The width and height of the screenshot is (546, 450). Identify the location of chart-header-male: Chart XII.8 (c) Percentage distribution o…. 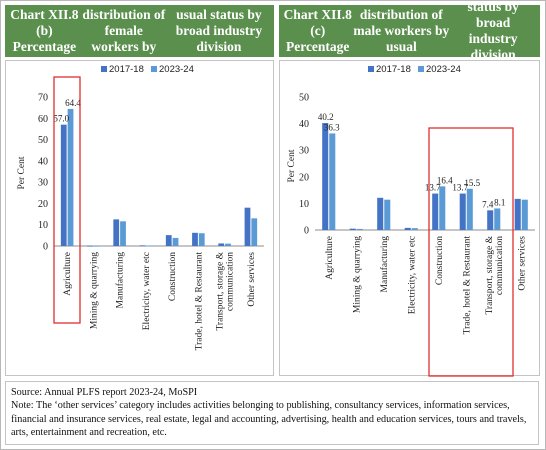
(409, 31).